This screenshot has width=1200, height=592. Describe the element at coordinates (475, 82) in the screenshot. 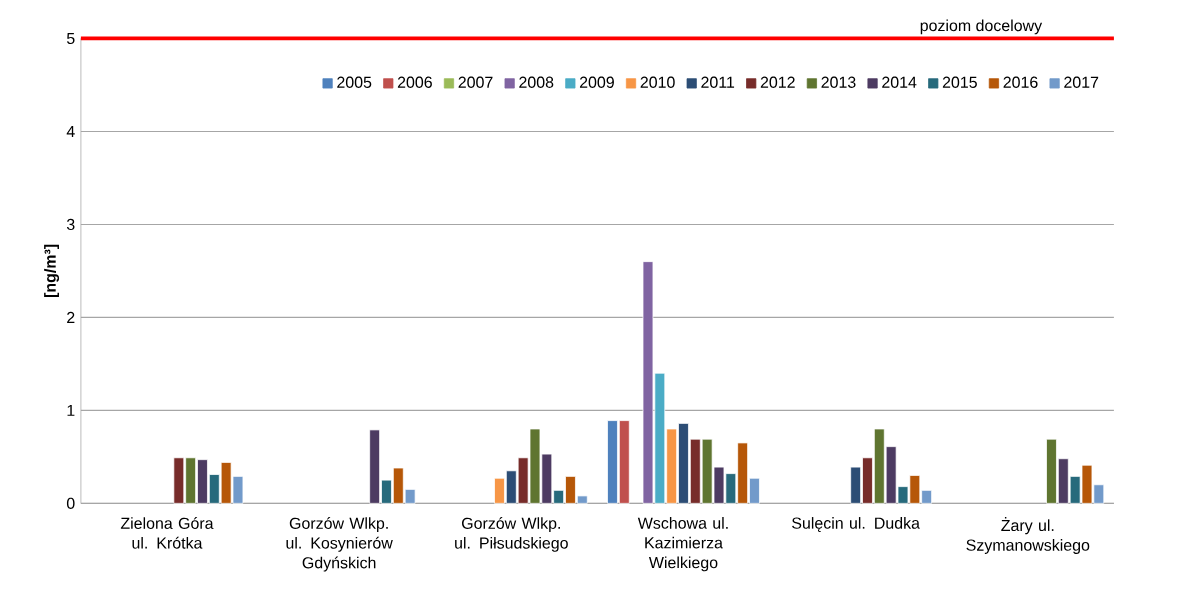

I see `legend-label: 2007` at that location.